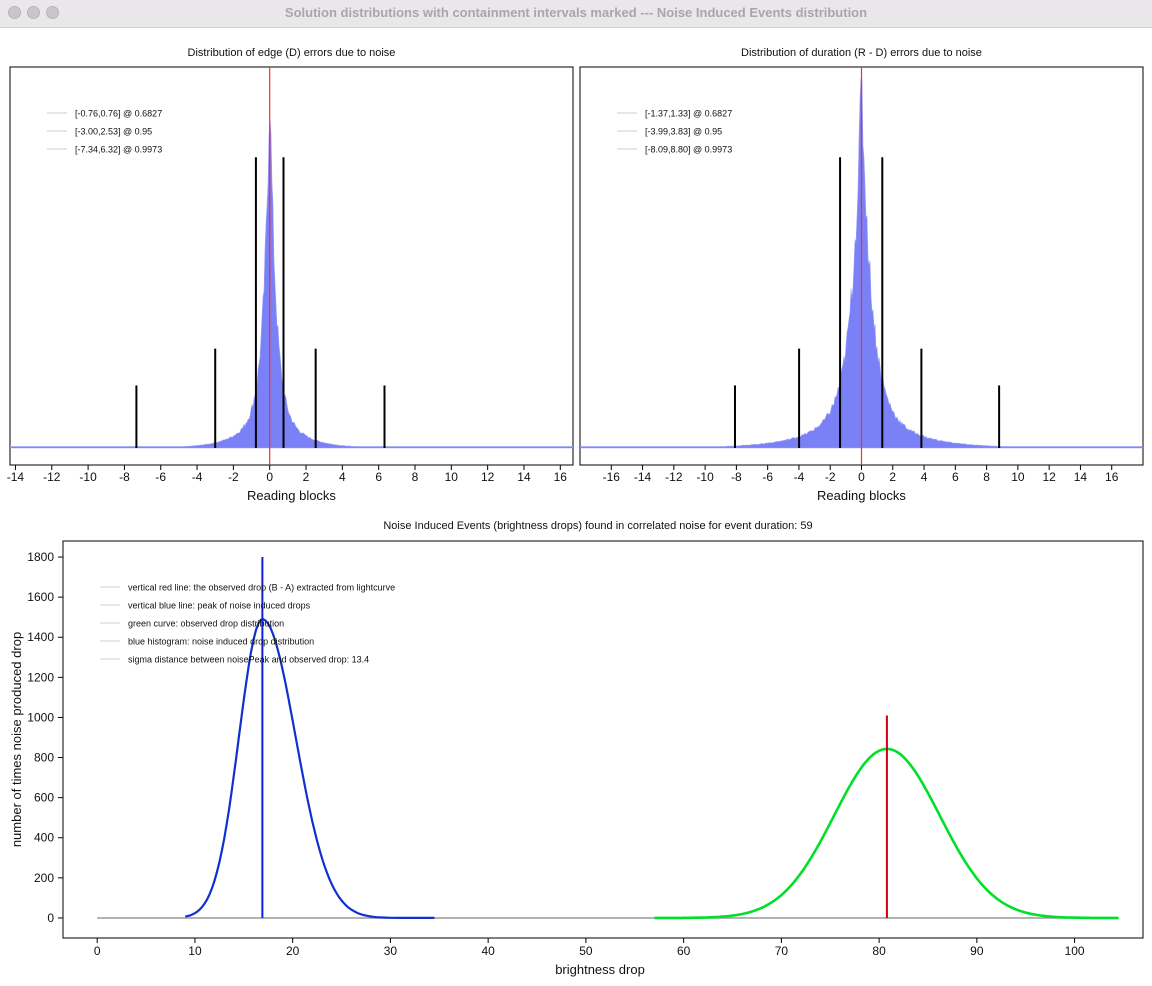 The width and height of the screenshot is (1152, 986). What do you see at coordinates (684, 951) in the screenshot?
I see `x-tick-label: 60` at bounding box center [684, 951].